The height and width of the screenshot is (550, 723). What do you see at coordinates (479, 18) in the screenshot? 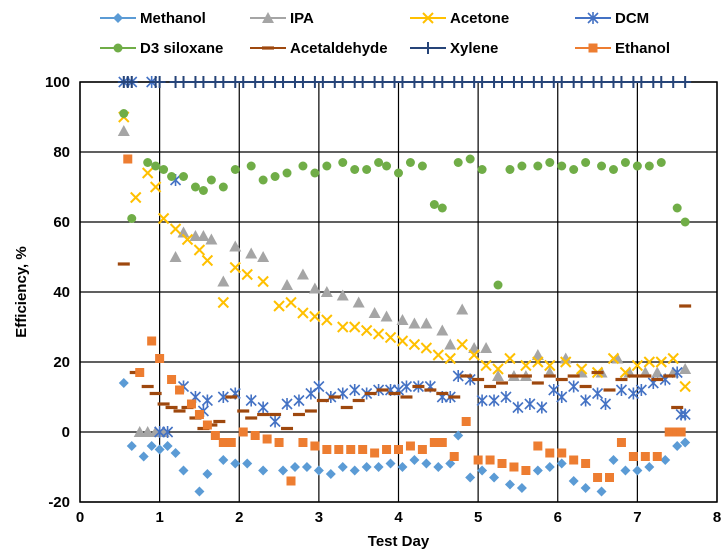
I see `legend-label: Acetone` at bounding box center [479, 18].